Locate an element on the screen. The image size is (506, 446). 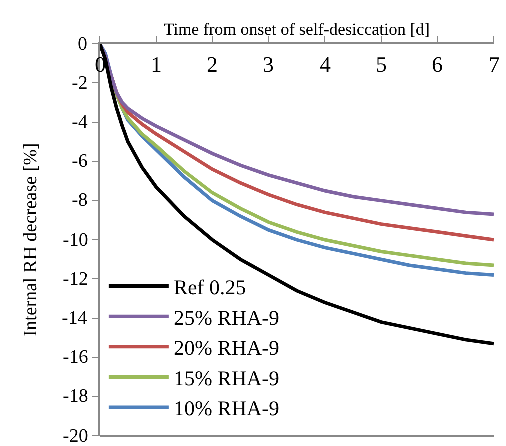
y-tick-label: -2 is located at coordinates (80, 83).